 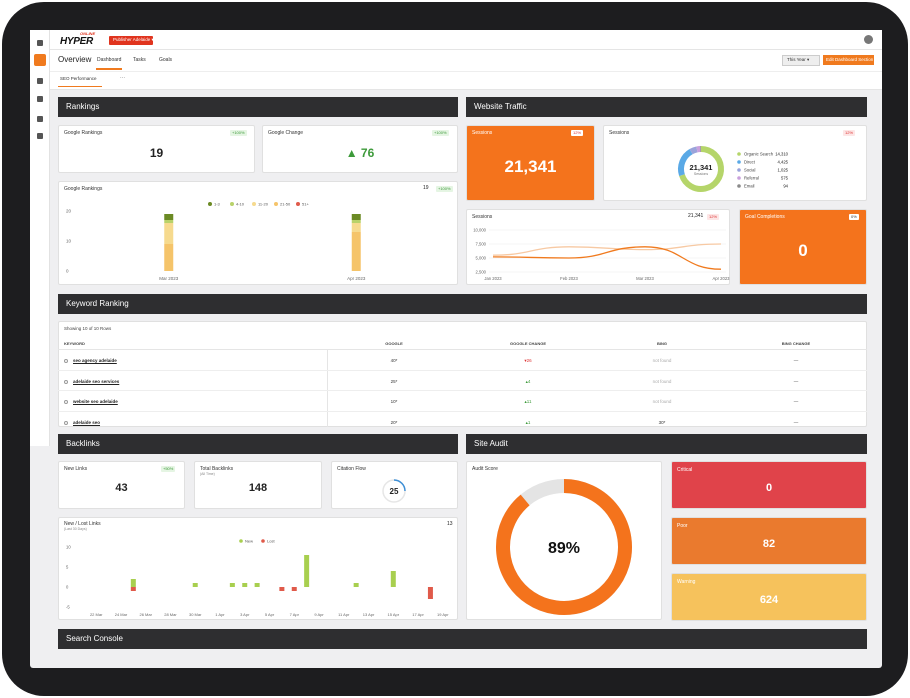 What do you see at coordinates (462, 390) in the screenshot?
I see `row-divider` at bounding box center [462, 390].